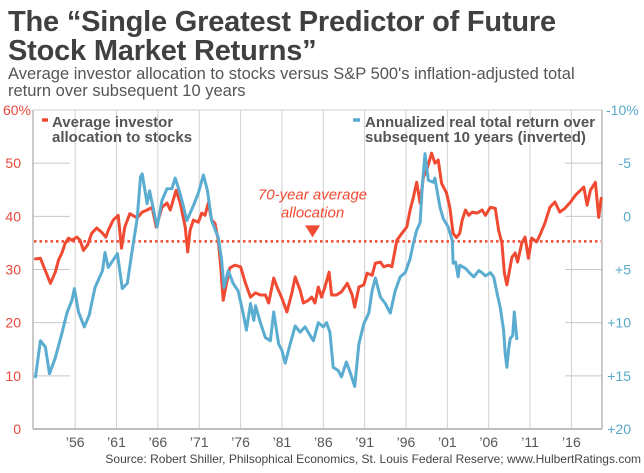  Describe the element at coordinates (13, 270) in the screenshot. I see `y-tick-label-left: 30` at that location.